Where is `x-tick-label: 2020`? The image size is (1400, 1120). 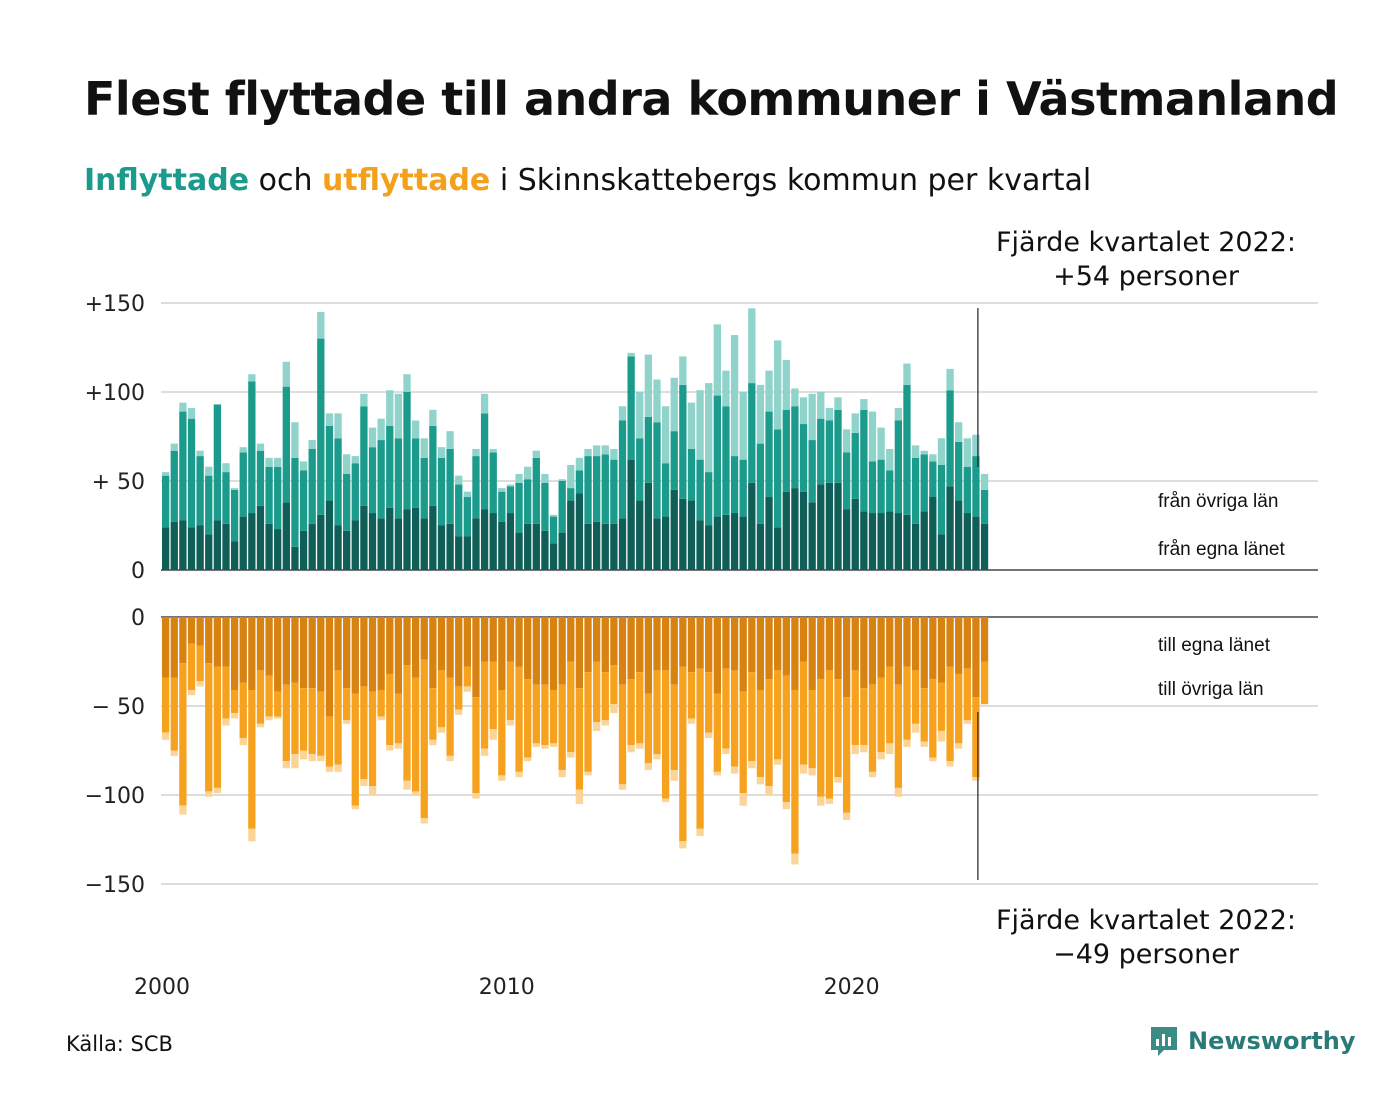
x-tick-label: 2020 is located at coordinates (852, 987).